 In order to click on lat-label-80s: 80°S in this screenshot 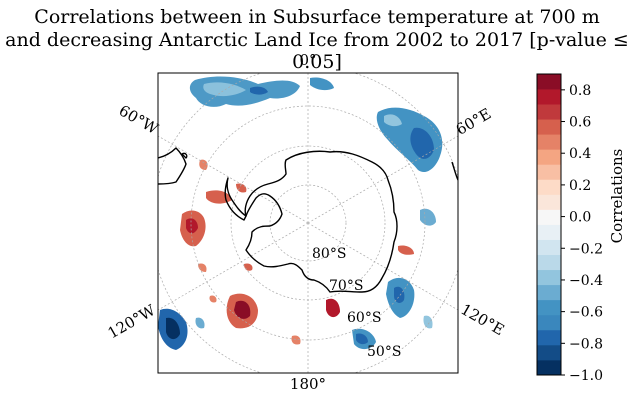, I will do `click(329, 254)`.